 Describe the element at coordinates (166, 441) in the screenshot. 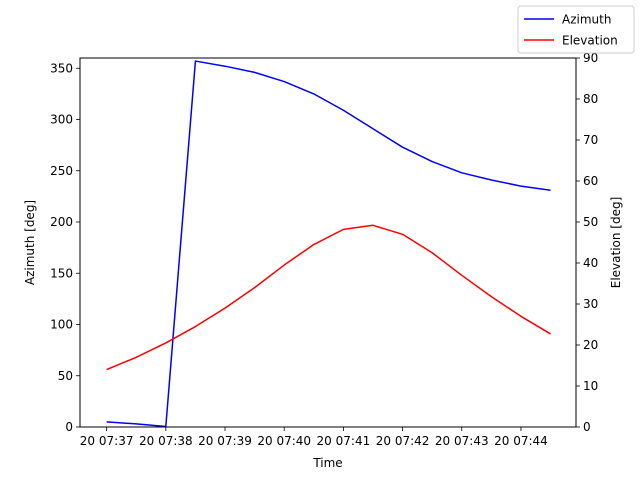

I see `x-tick-label: 20 07:38` at that location.